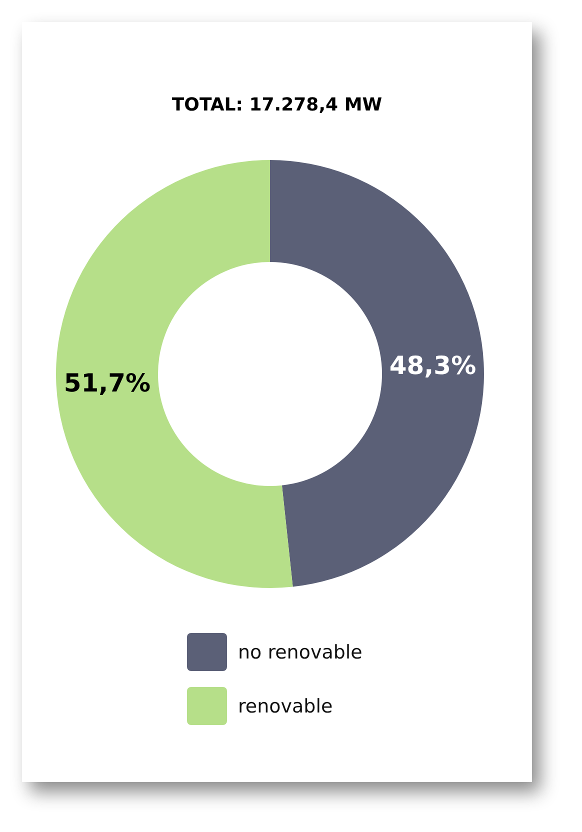  What do you see at coordinates (432, 365) in the screenshot?
I see `data-label: 48,3%` at bounding box center [432, 365].